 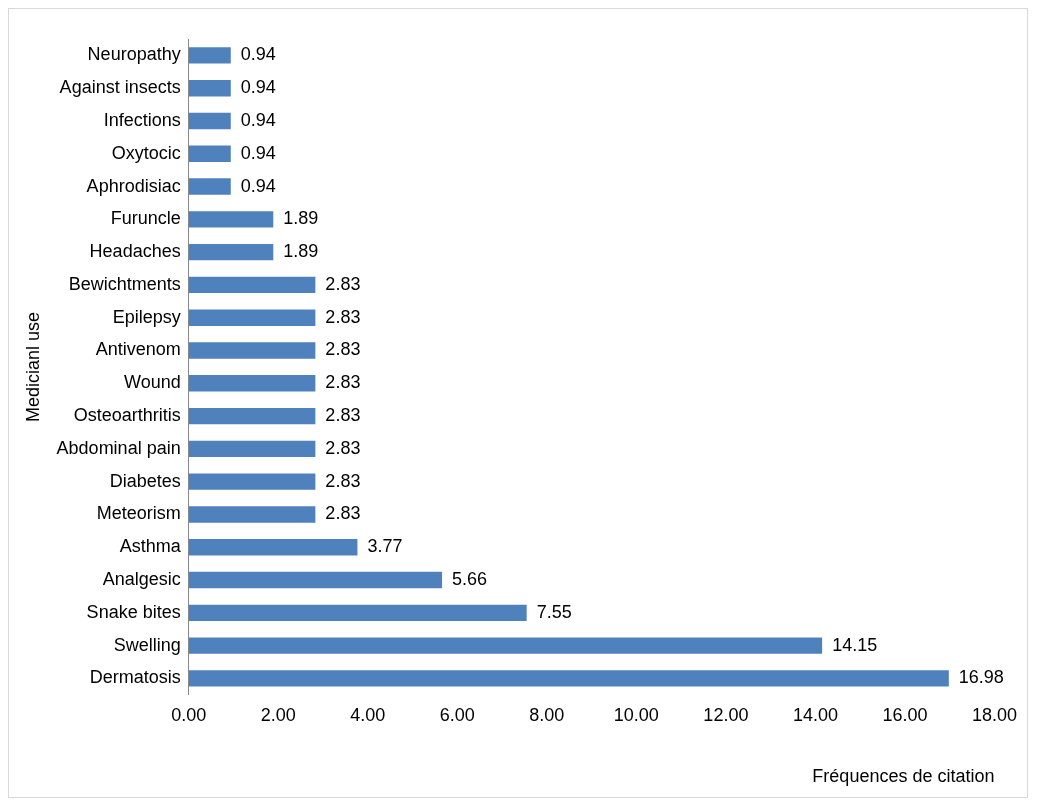 I want to click on data-label: 5.66, so click(x=470, y=579).